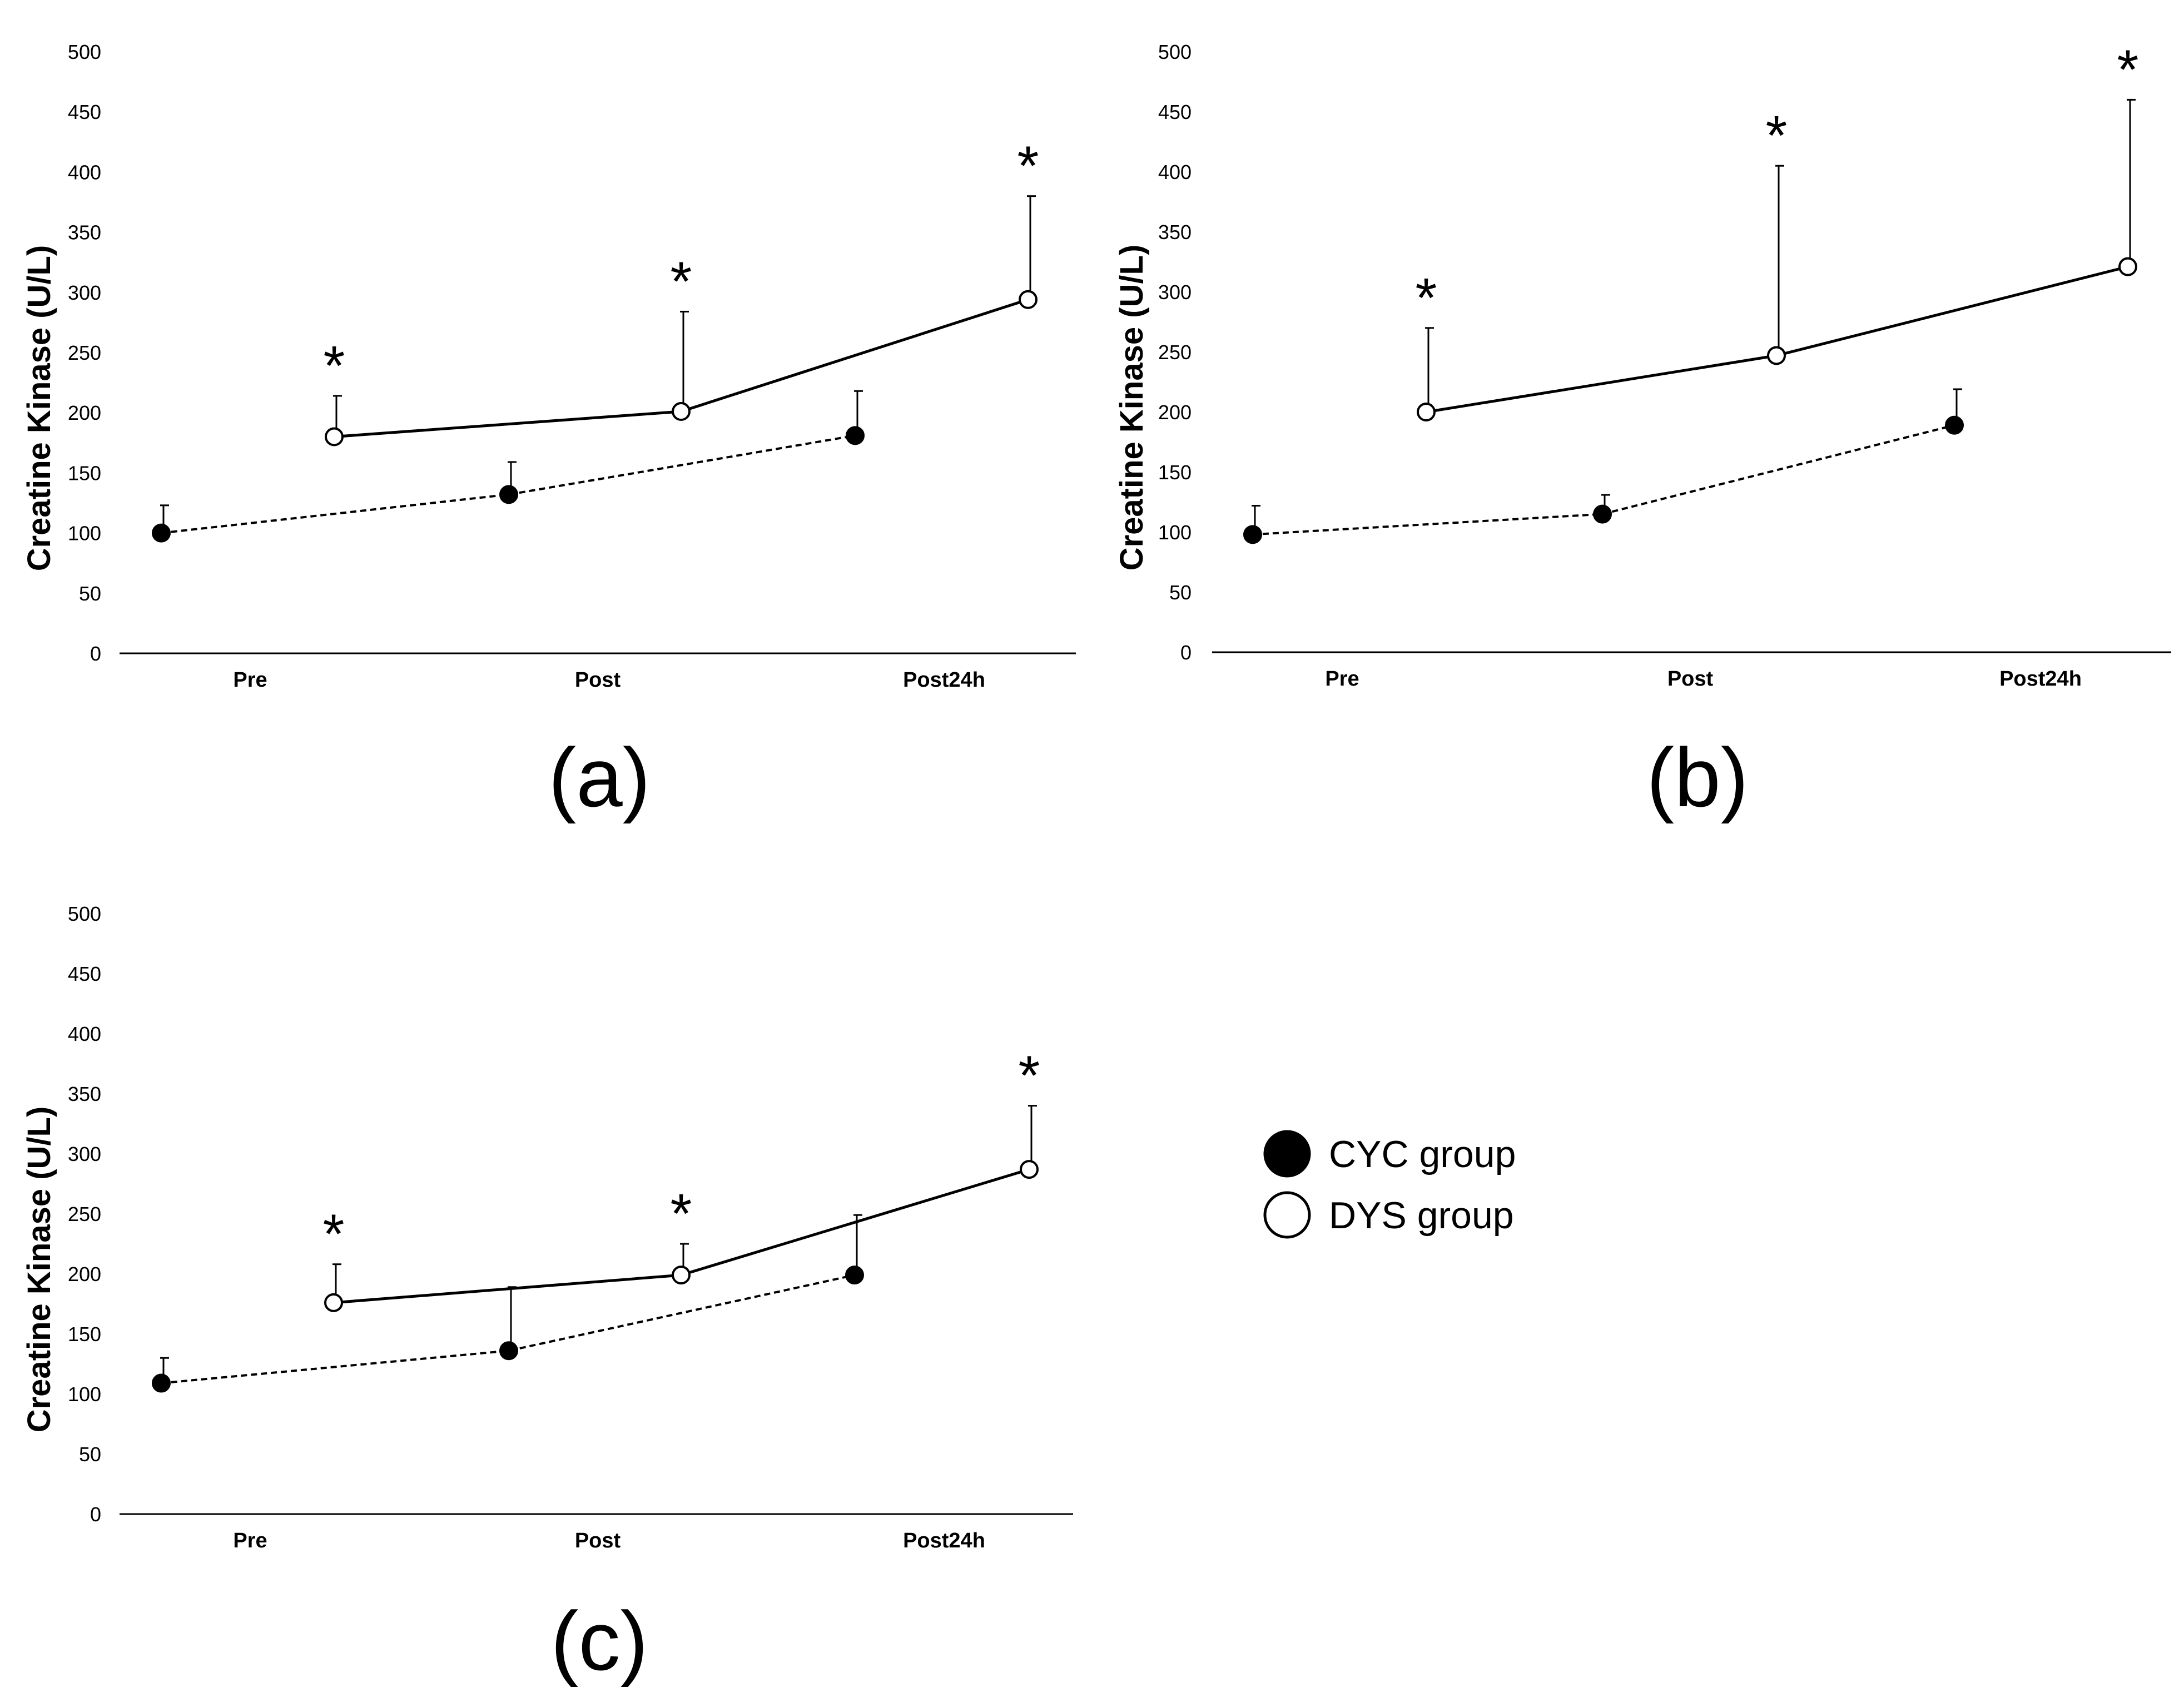  I want to click on legend-cyc-marker, so click(1287, 1154).